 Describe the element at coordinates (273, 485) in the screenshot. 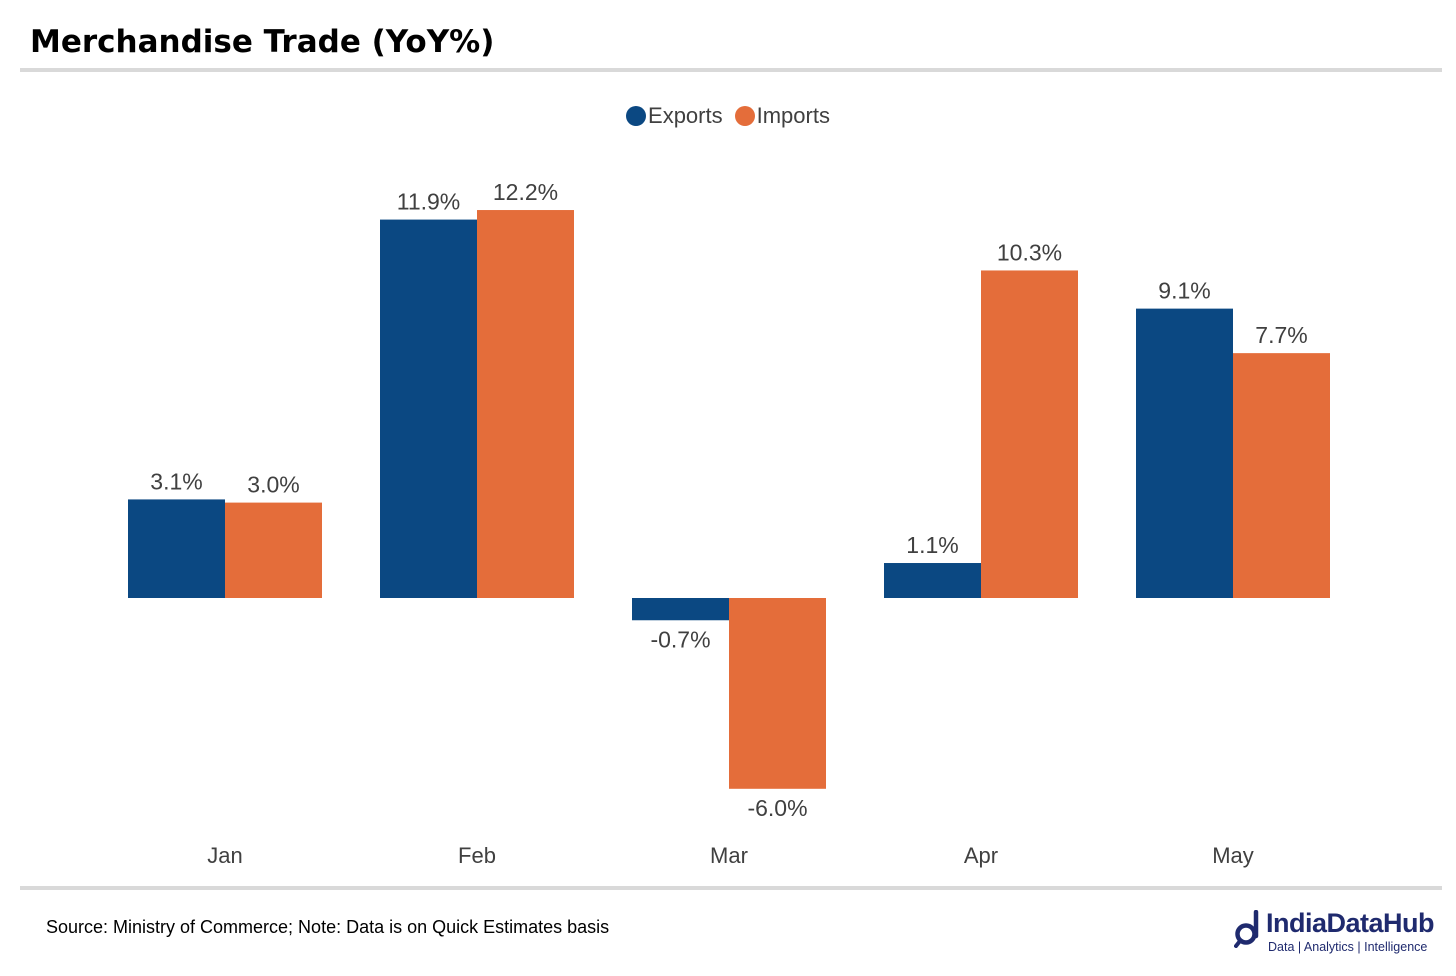

I see `data-label-imports-jan: 3.0%` at that location.